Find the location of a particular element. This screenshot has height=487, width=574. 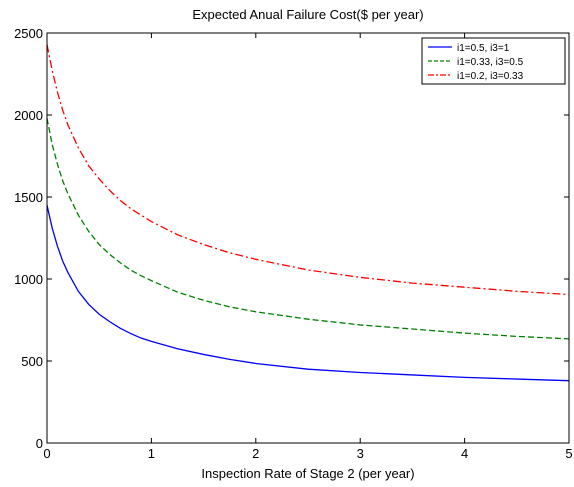

x-tick-label: 2 is located at coordinates (255, 453).